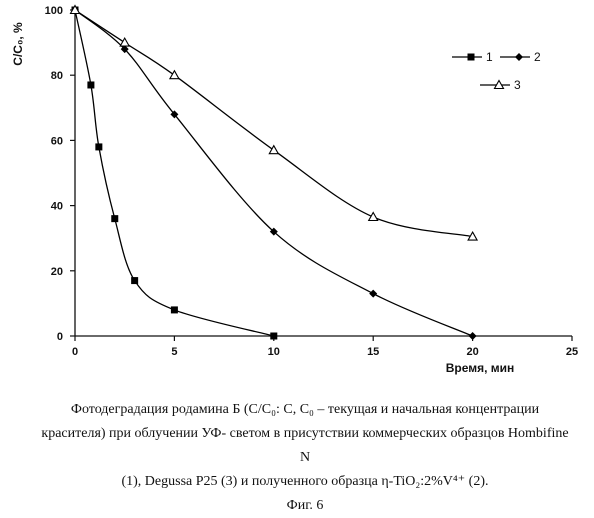 This screenshot has height=518, width=594. I want to click on y-tick-label: 40, so click(57, 207).